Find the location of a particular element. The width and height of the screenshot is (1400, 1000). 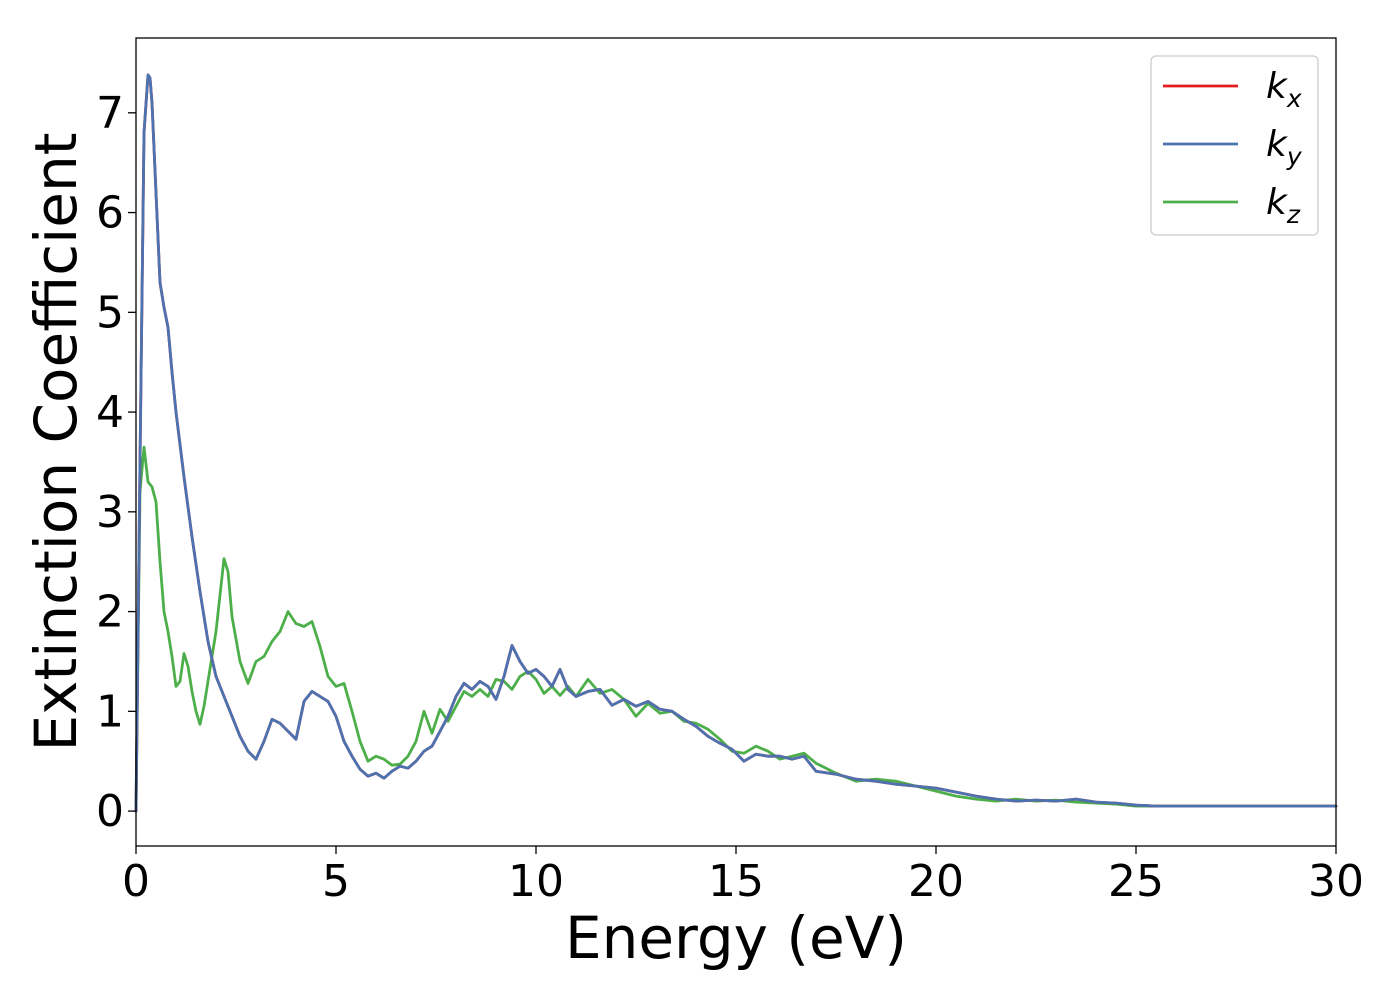

legend-subscript: x is located at coordinates (1294, 98).